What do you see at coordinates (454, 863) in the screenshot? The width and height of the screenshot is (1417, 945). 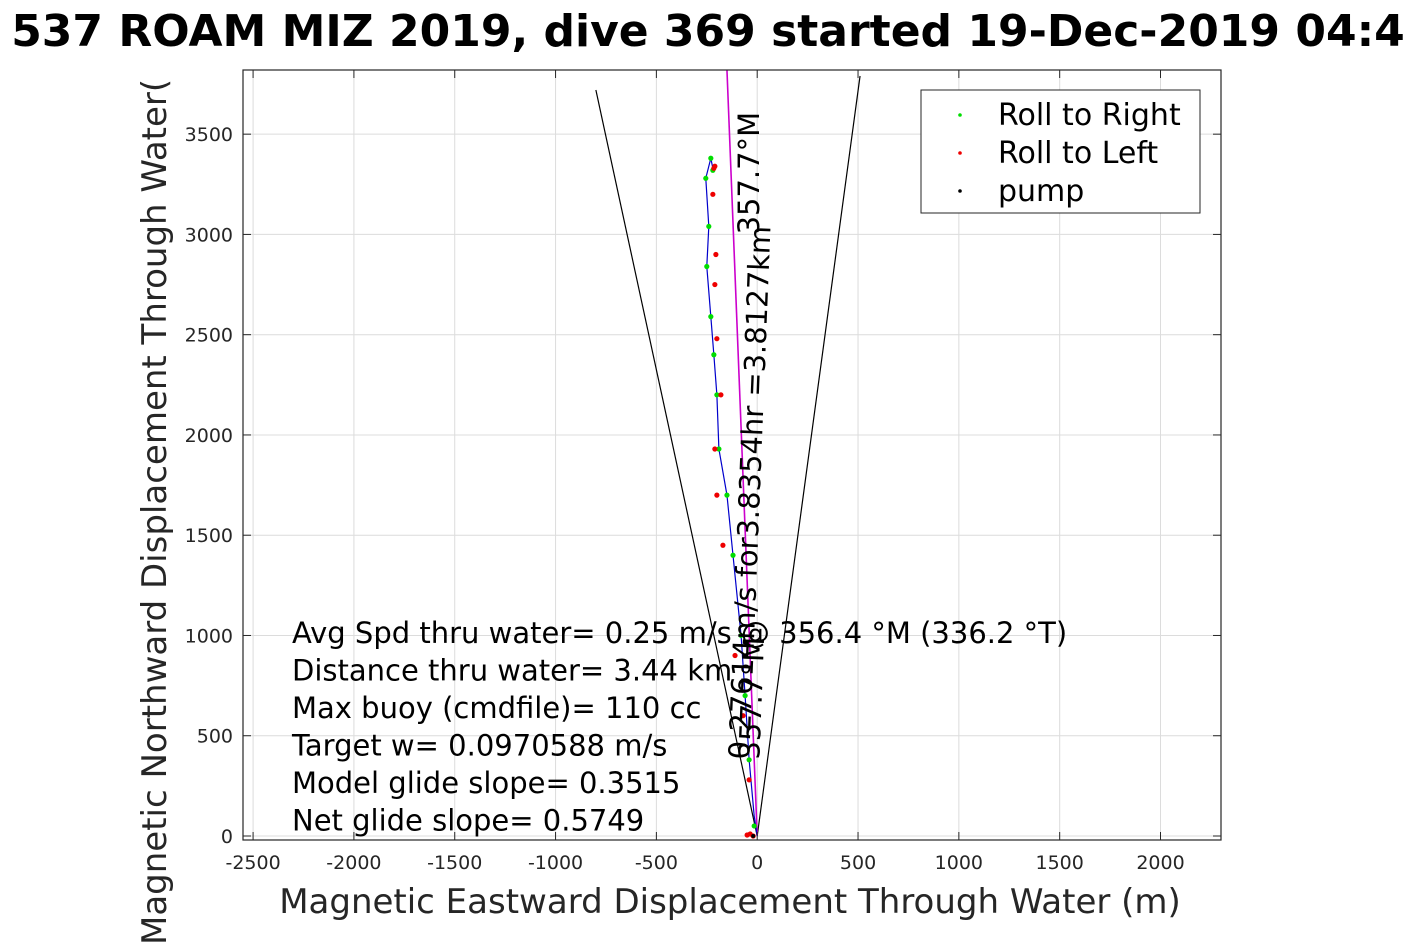 I see `x-tick-label: -1500` at bounding box center [454, 863].